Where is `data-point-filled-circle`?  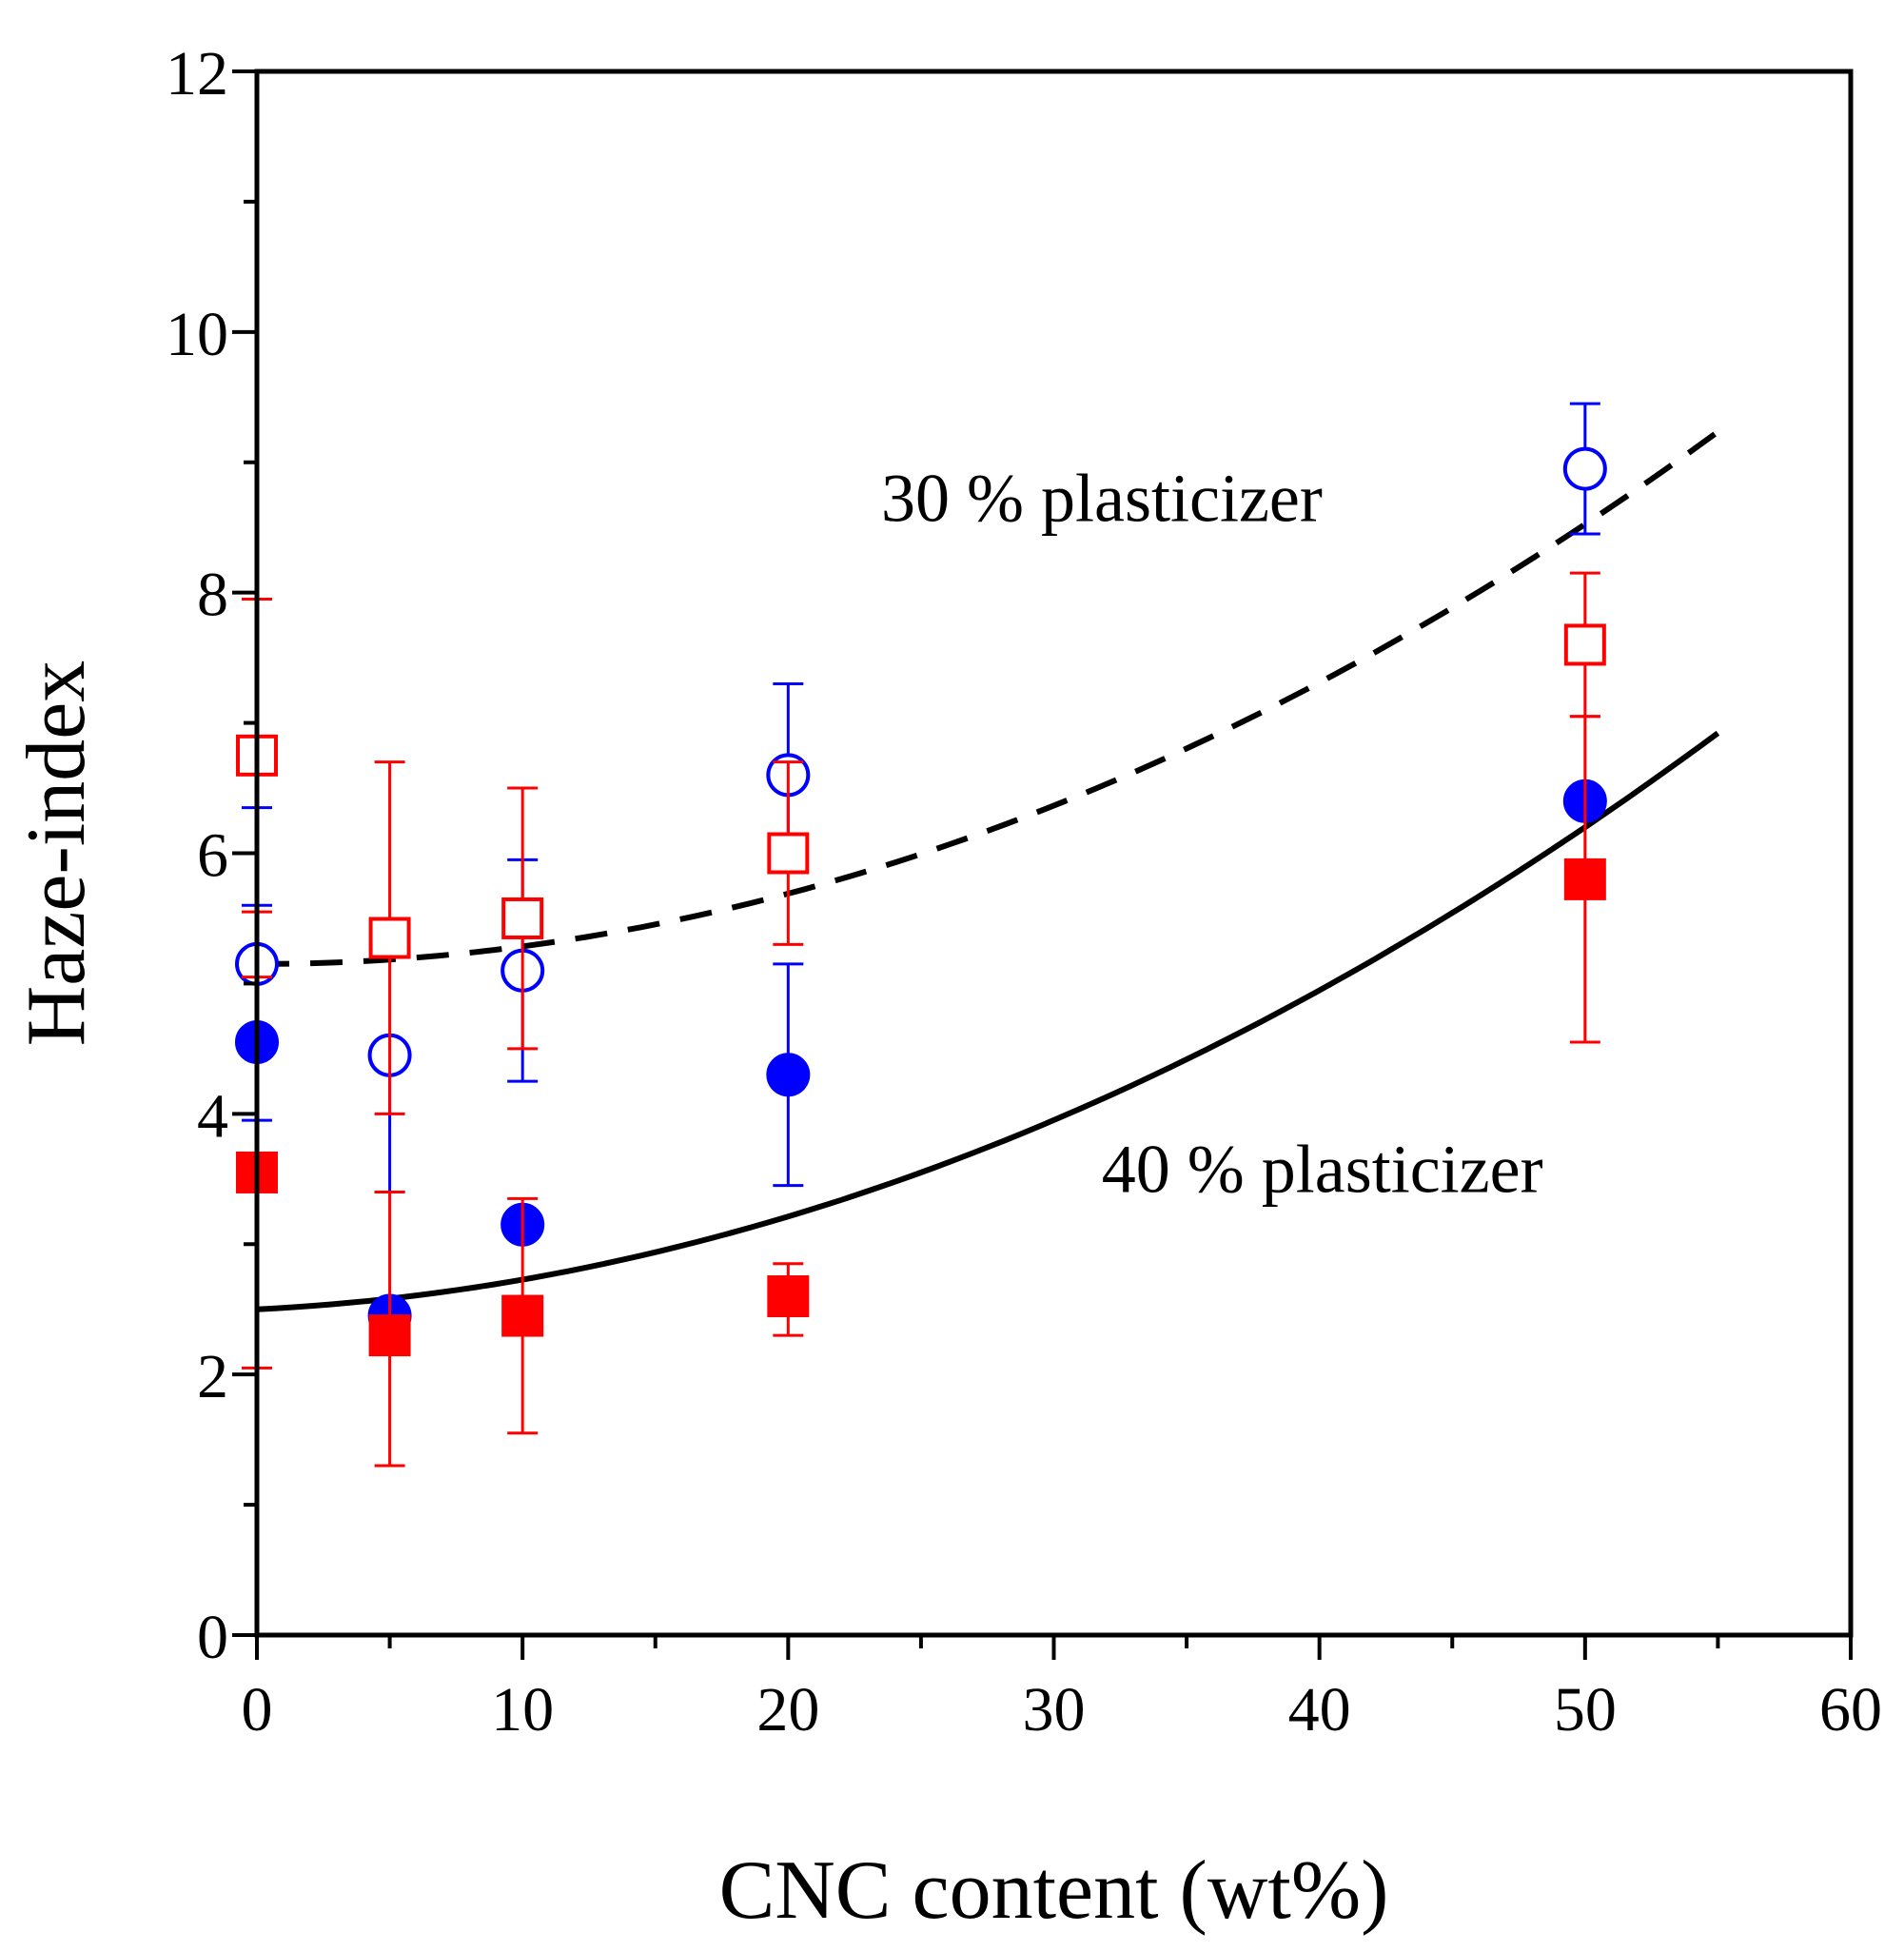 data-point-filled-circle is located at coordinates (788, 1075).